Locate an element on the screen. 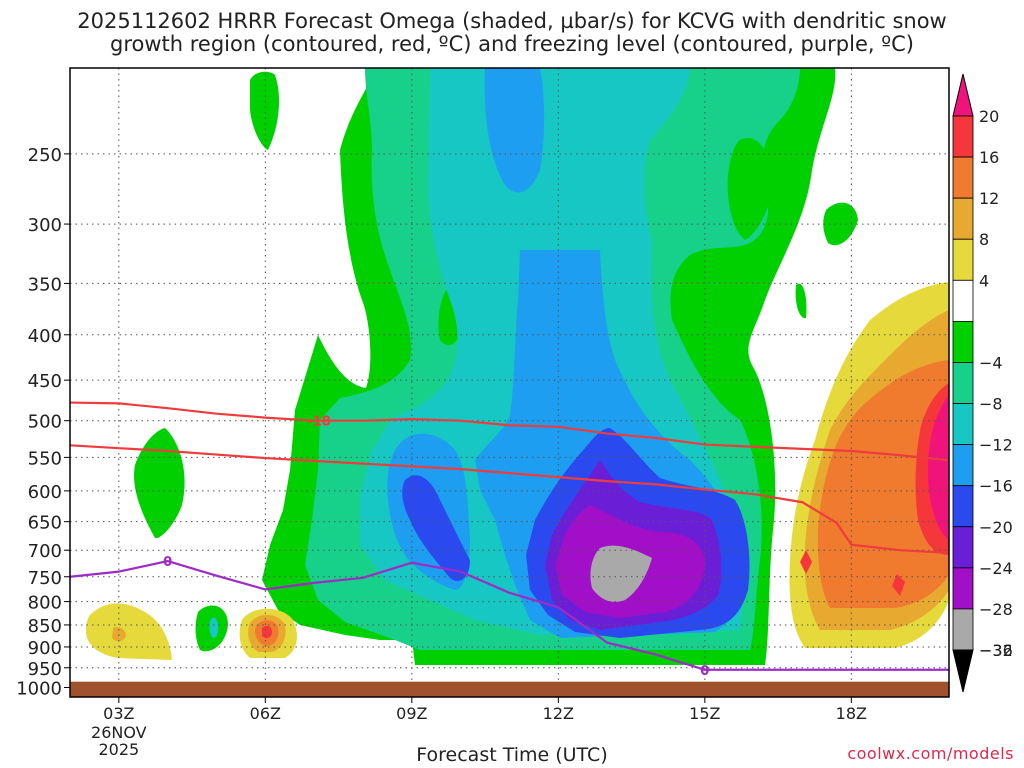 The width and height of the screenshot is (1024, 768). y-tick-label: 650 is located at coordinates (45, 523).